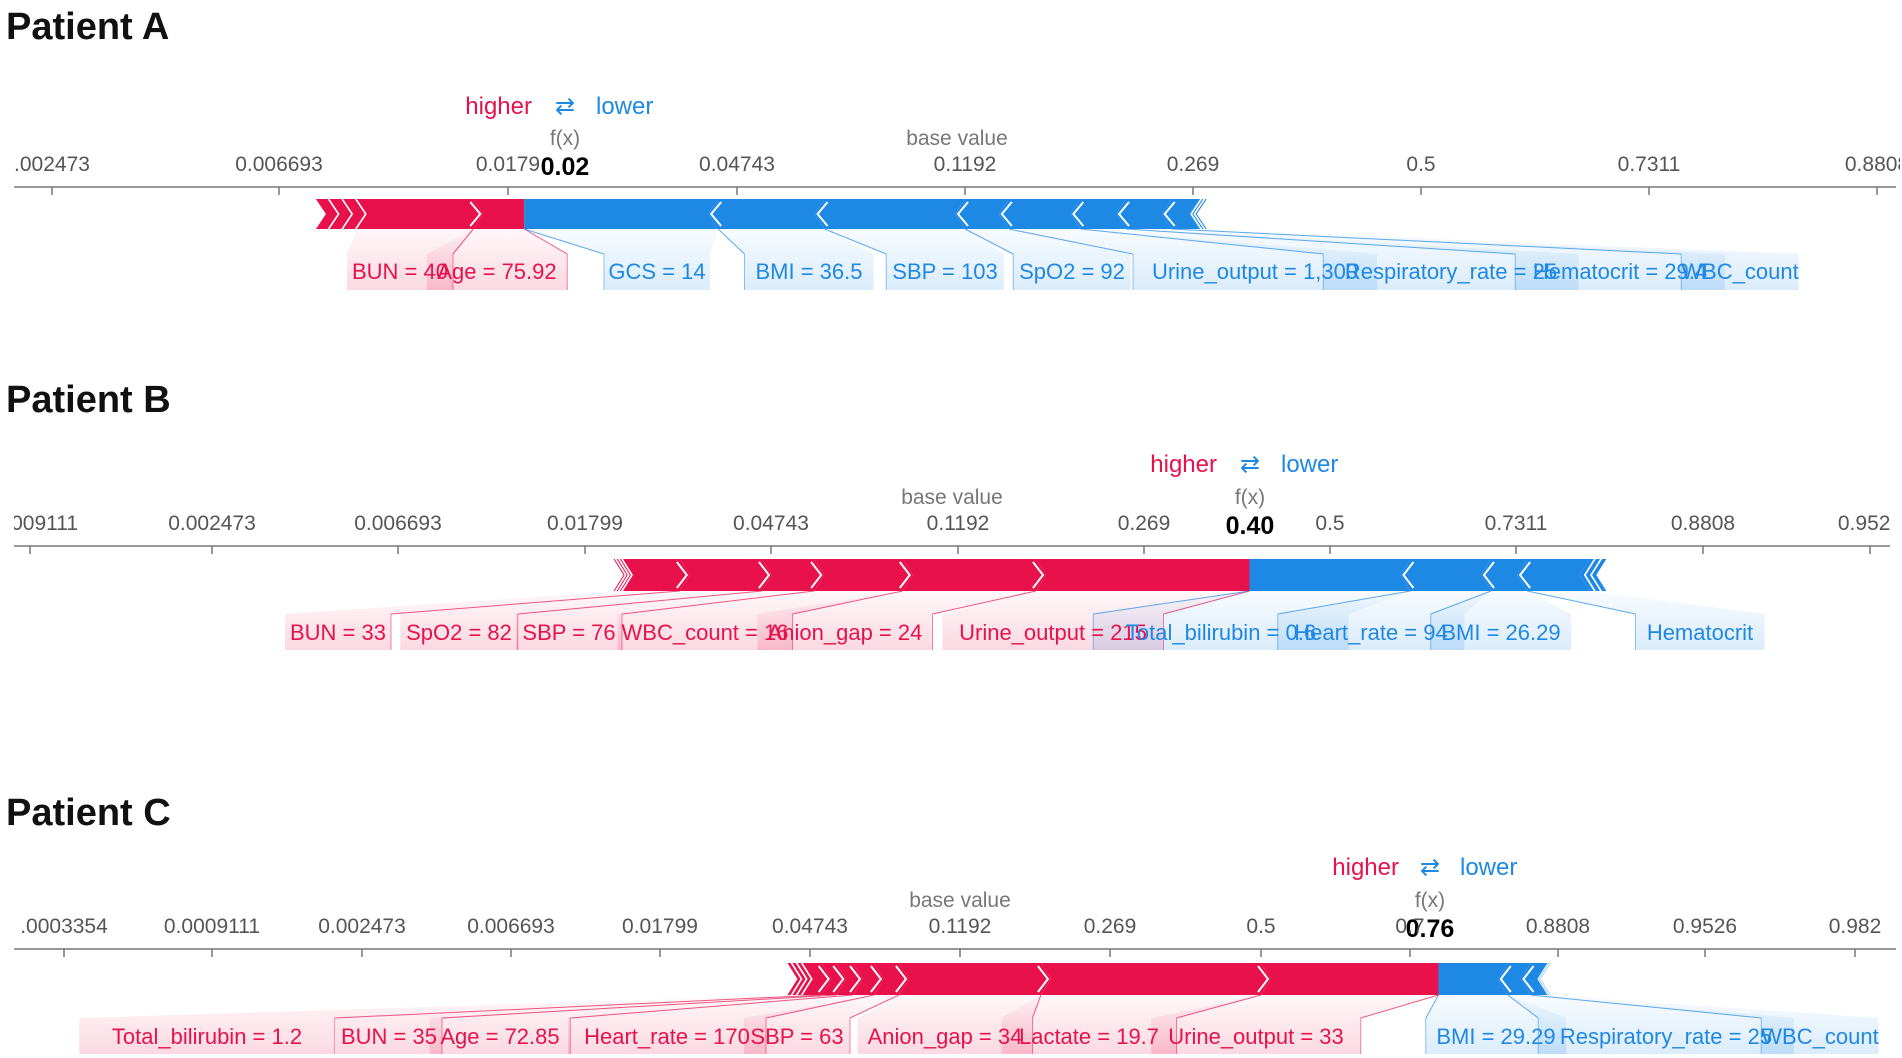 This screenshot has height=1058, width=1902. I want to click on feature-label-lower: WBC_count, so click(1739, 271).